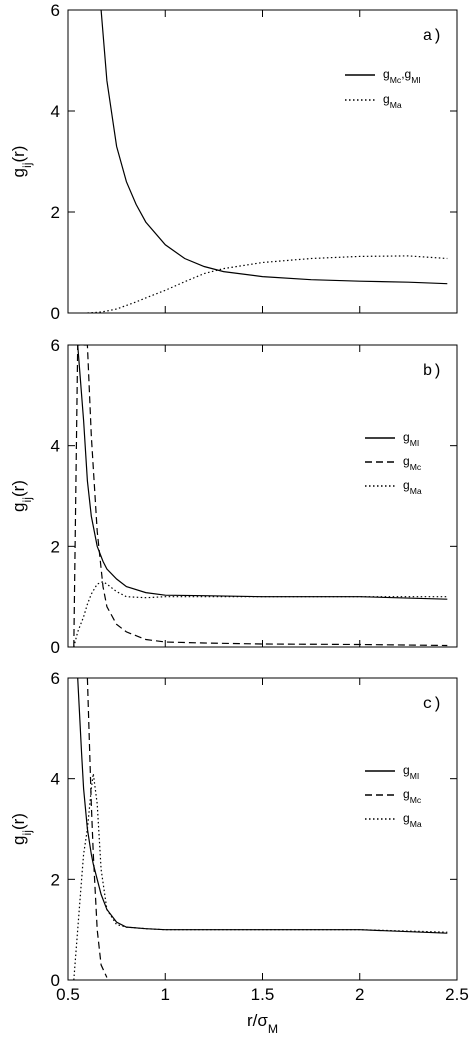 The width and height of the screenshot is (474, 1040). What do you see at coordinates (68, 994) in the screenshot?
I see `x-tick-label: 0.5` at bounding box center [68, 994].